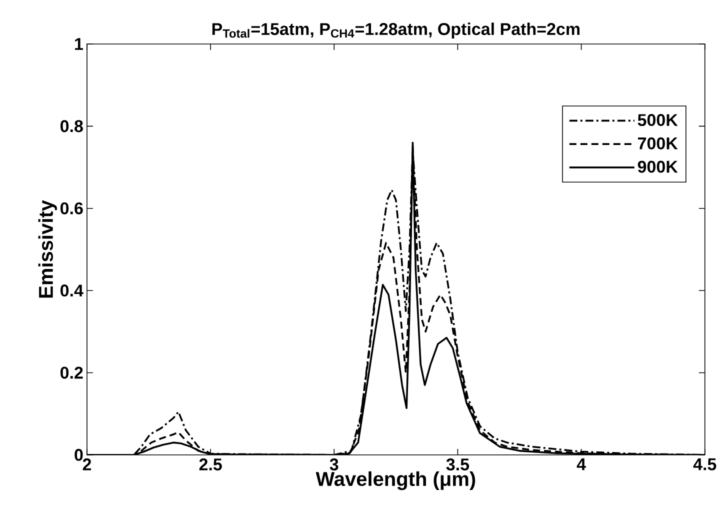 This screenshot has height=511, width=720. I want to click on y-tick-label: 0.2, so click(71, 372).